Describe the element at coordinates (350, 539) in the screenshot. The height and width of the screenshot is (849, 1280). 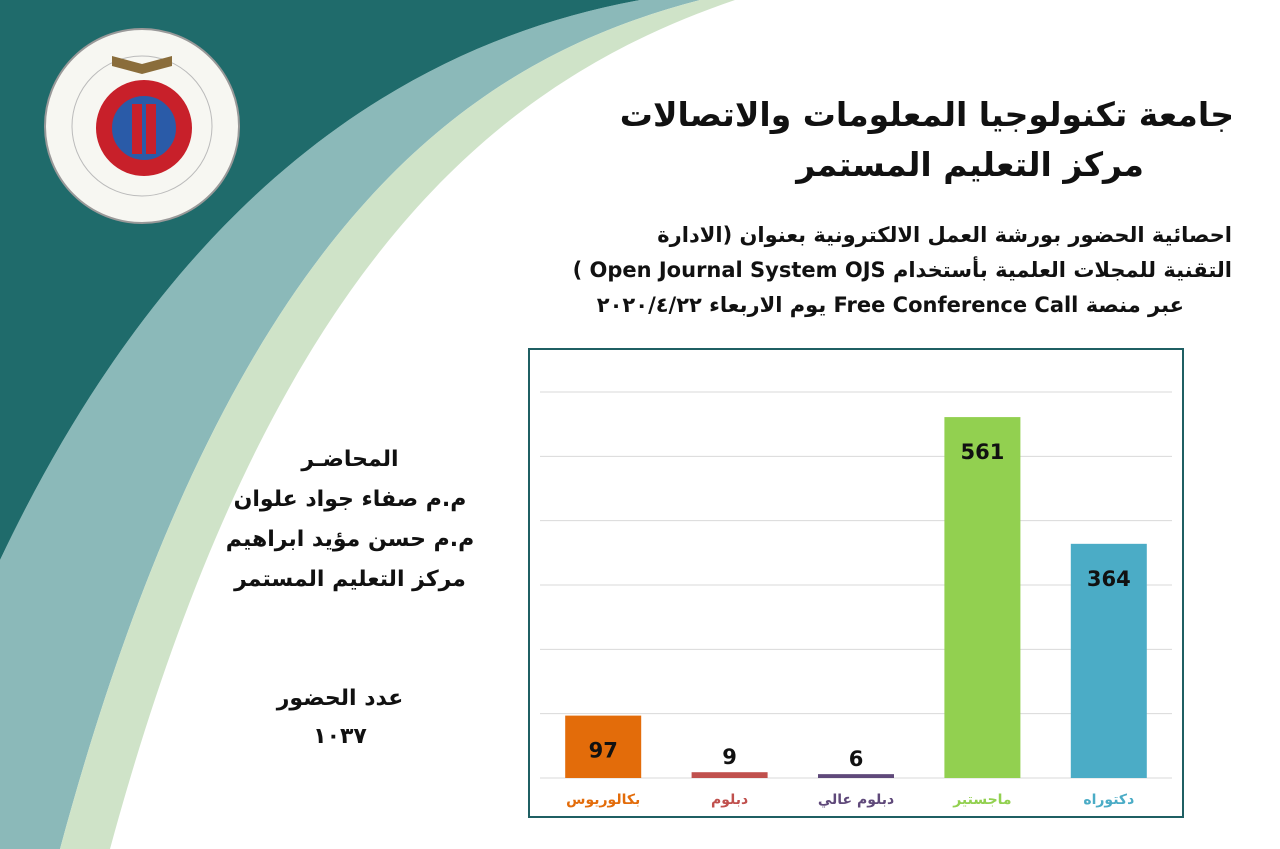
I see `lecturer-name-2: م.م حسن مؤيد ابراهيم` at that location.